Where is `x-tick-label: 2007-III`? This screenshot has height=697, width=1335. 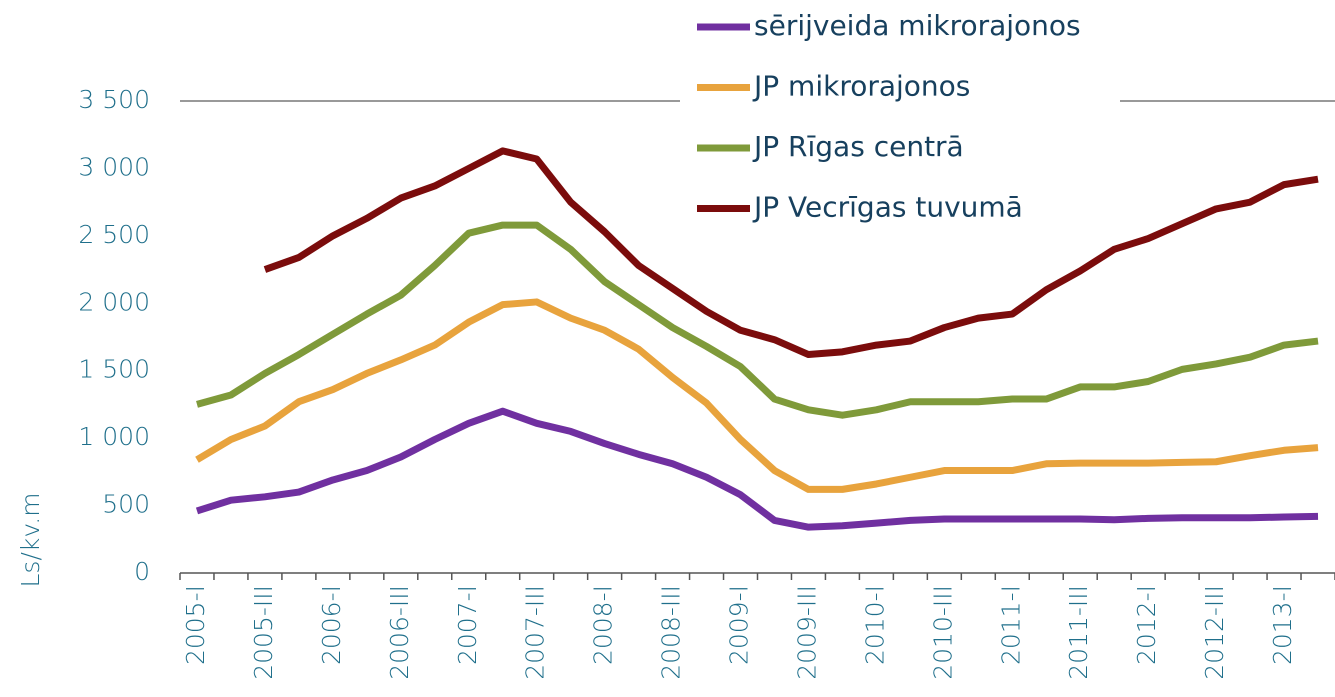
x-tick-label: 2007-III is located at coordinates (535, 632).